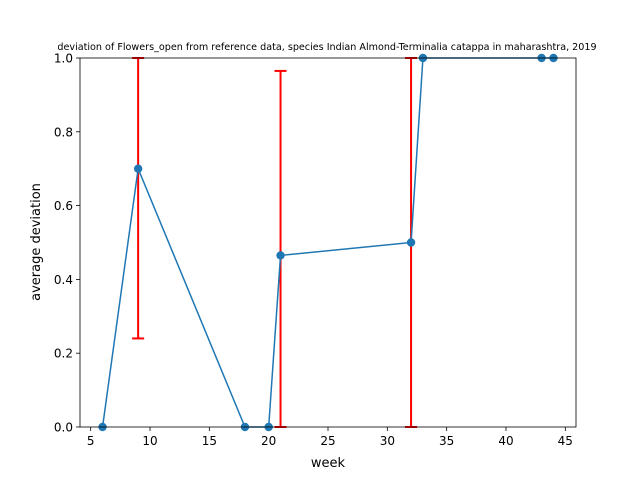 The height and width of the screenshot is (484, 640). I want to click on x-tick-label: 35, so click(446, 441).